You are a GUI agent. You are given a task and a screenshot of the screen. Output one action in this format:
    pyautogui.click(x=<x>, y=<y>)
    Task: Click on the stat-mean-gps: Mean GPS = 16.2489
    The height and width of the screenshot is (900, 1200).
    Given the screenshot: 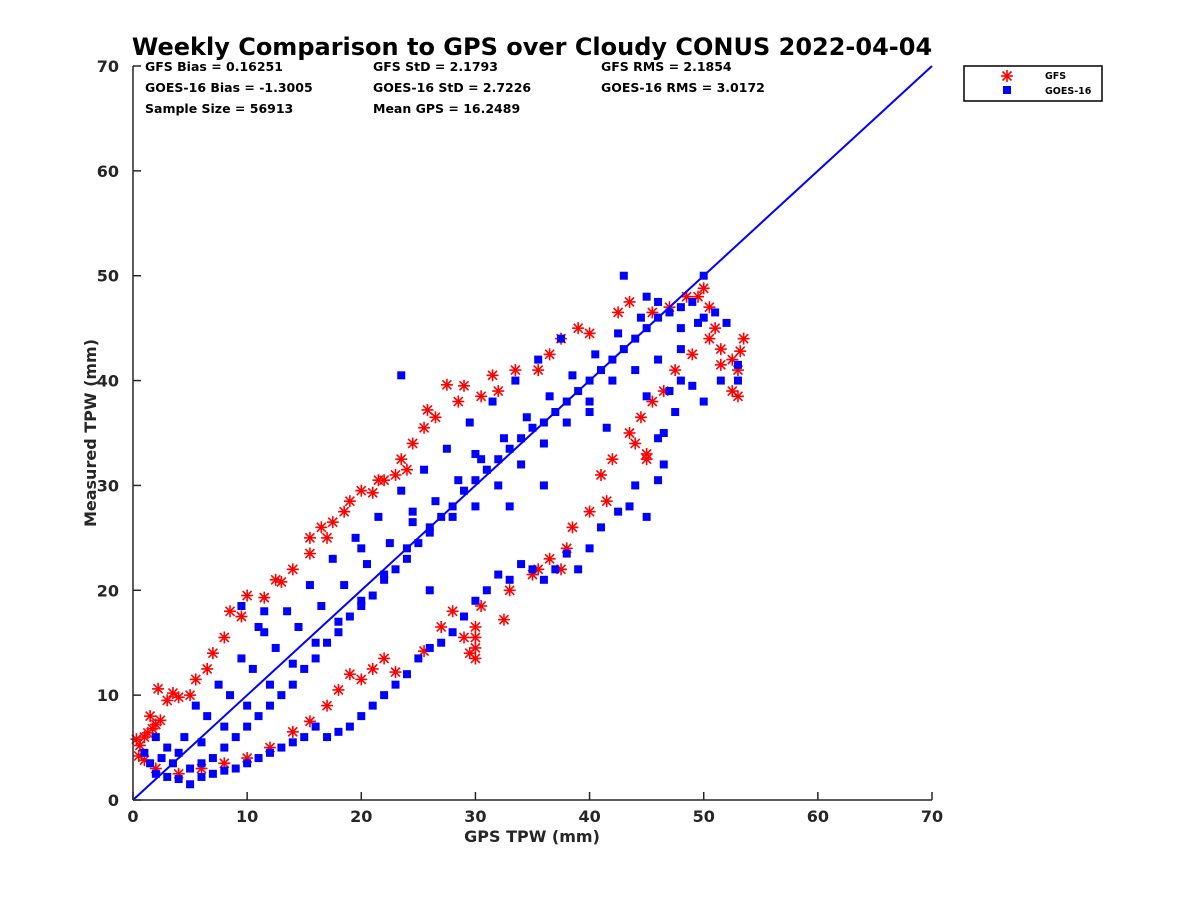 What is the action you would take?
    pyautogui.click(x=446, y=108)
    